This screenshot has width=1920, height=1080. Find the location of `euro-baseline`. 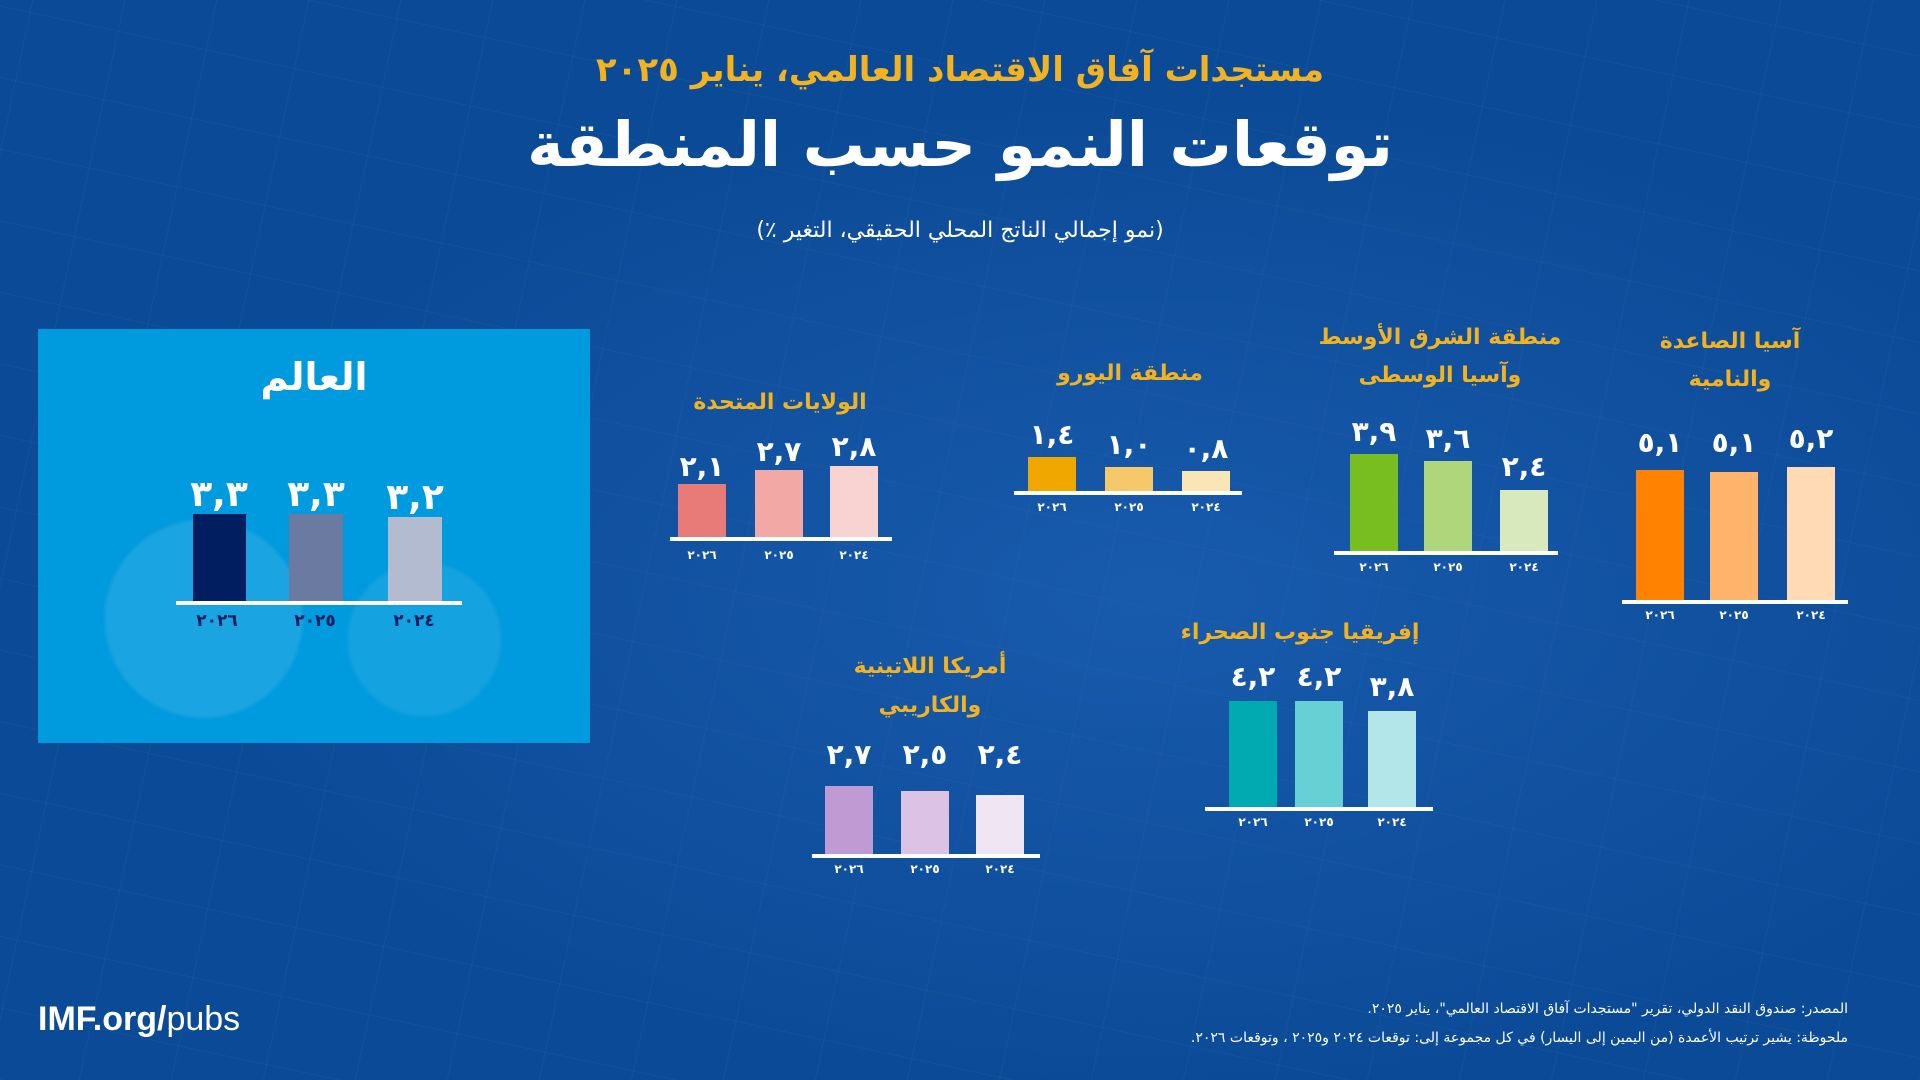

euro-baseline is located at coordinates (1128, 493).